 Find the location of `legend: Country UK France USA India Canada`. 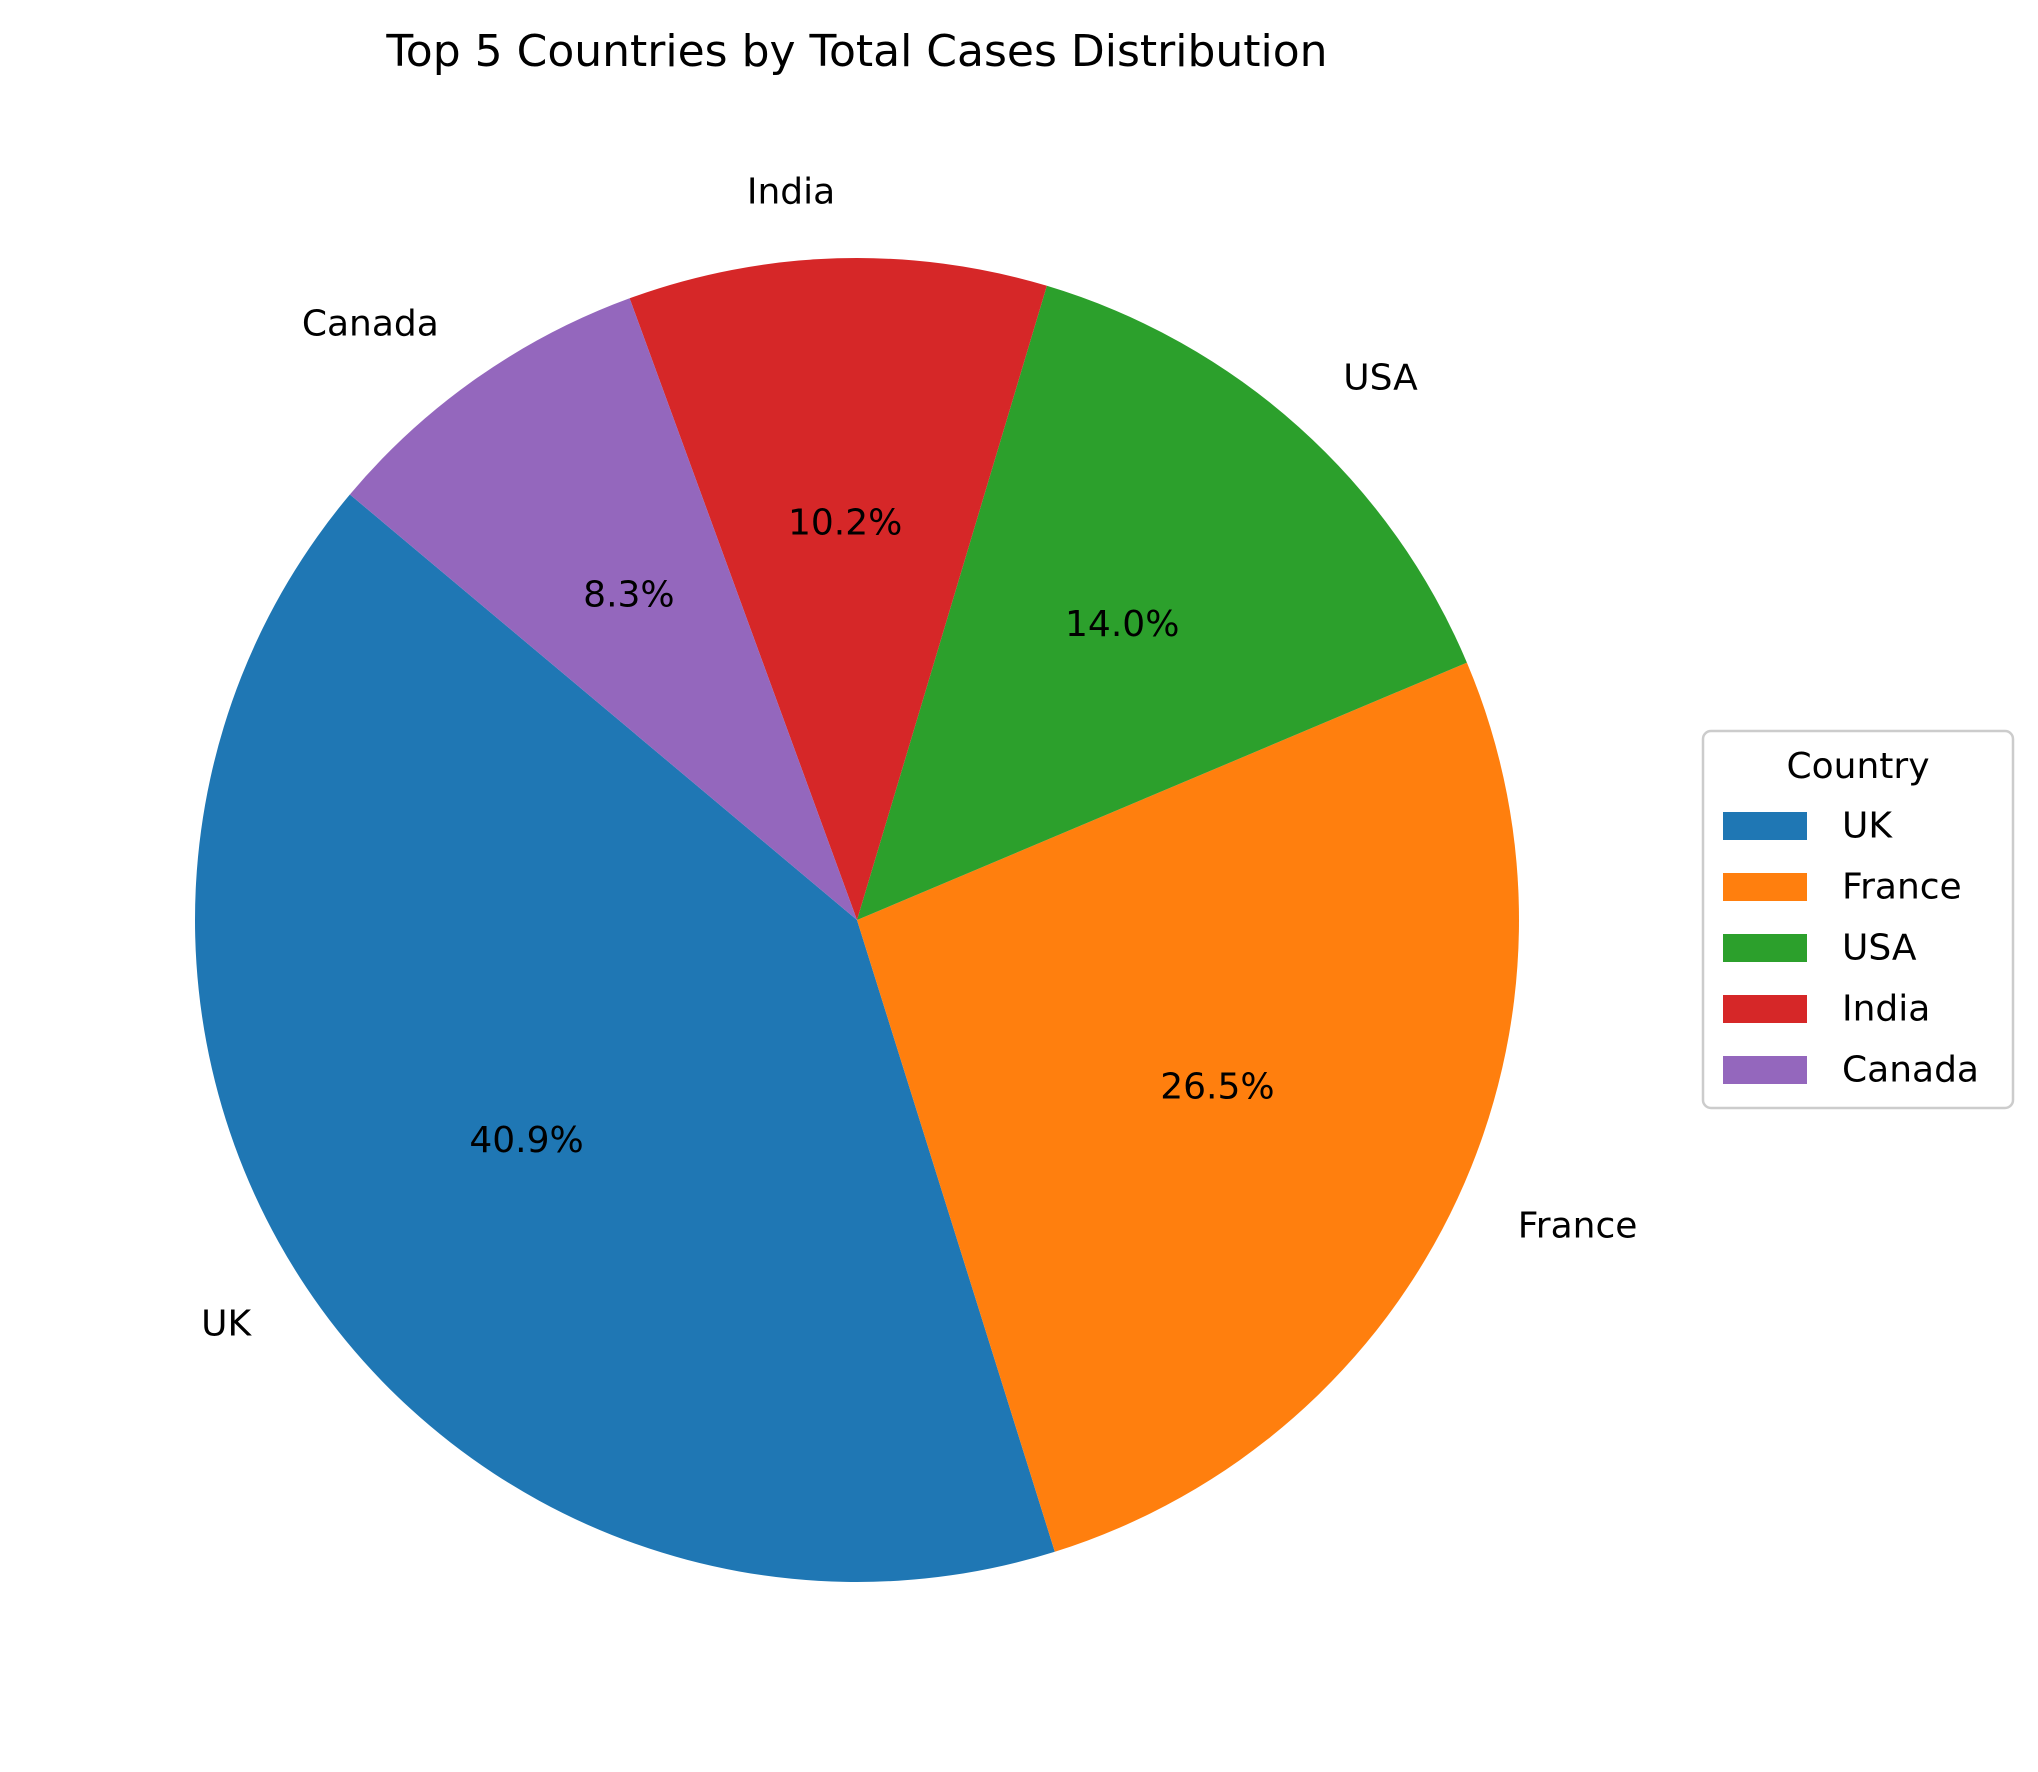

legend: Country UK France USA India Canada is located at coordinates (1858, 919).